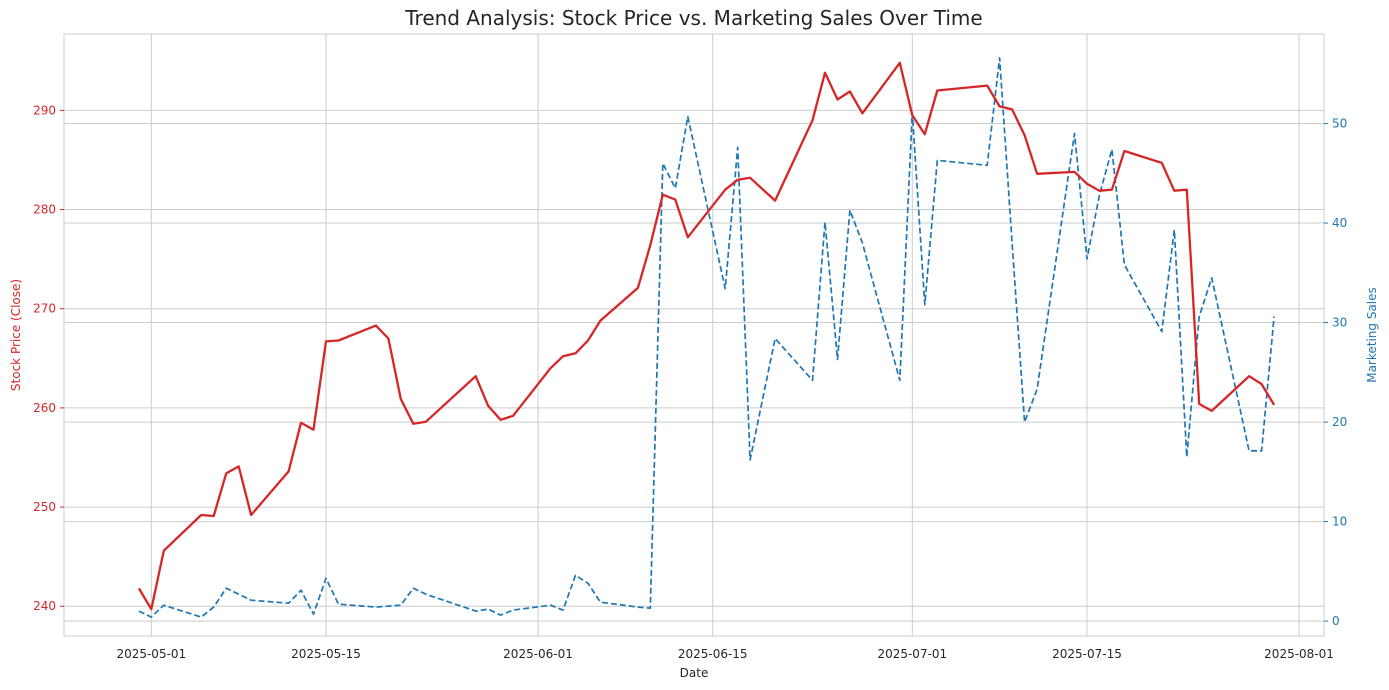 The height and width of the screenshot is (690, 1389). What do you see at coordinates (44, 110) in the screenshot?
I see `left-tick-label: 290` at bounding box center [44, 110].